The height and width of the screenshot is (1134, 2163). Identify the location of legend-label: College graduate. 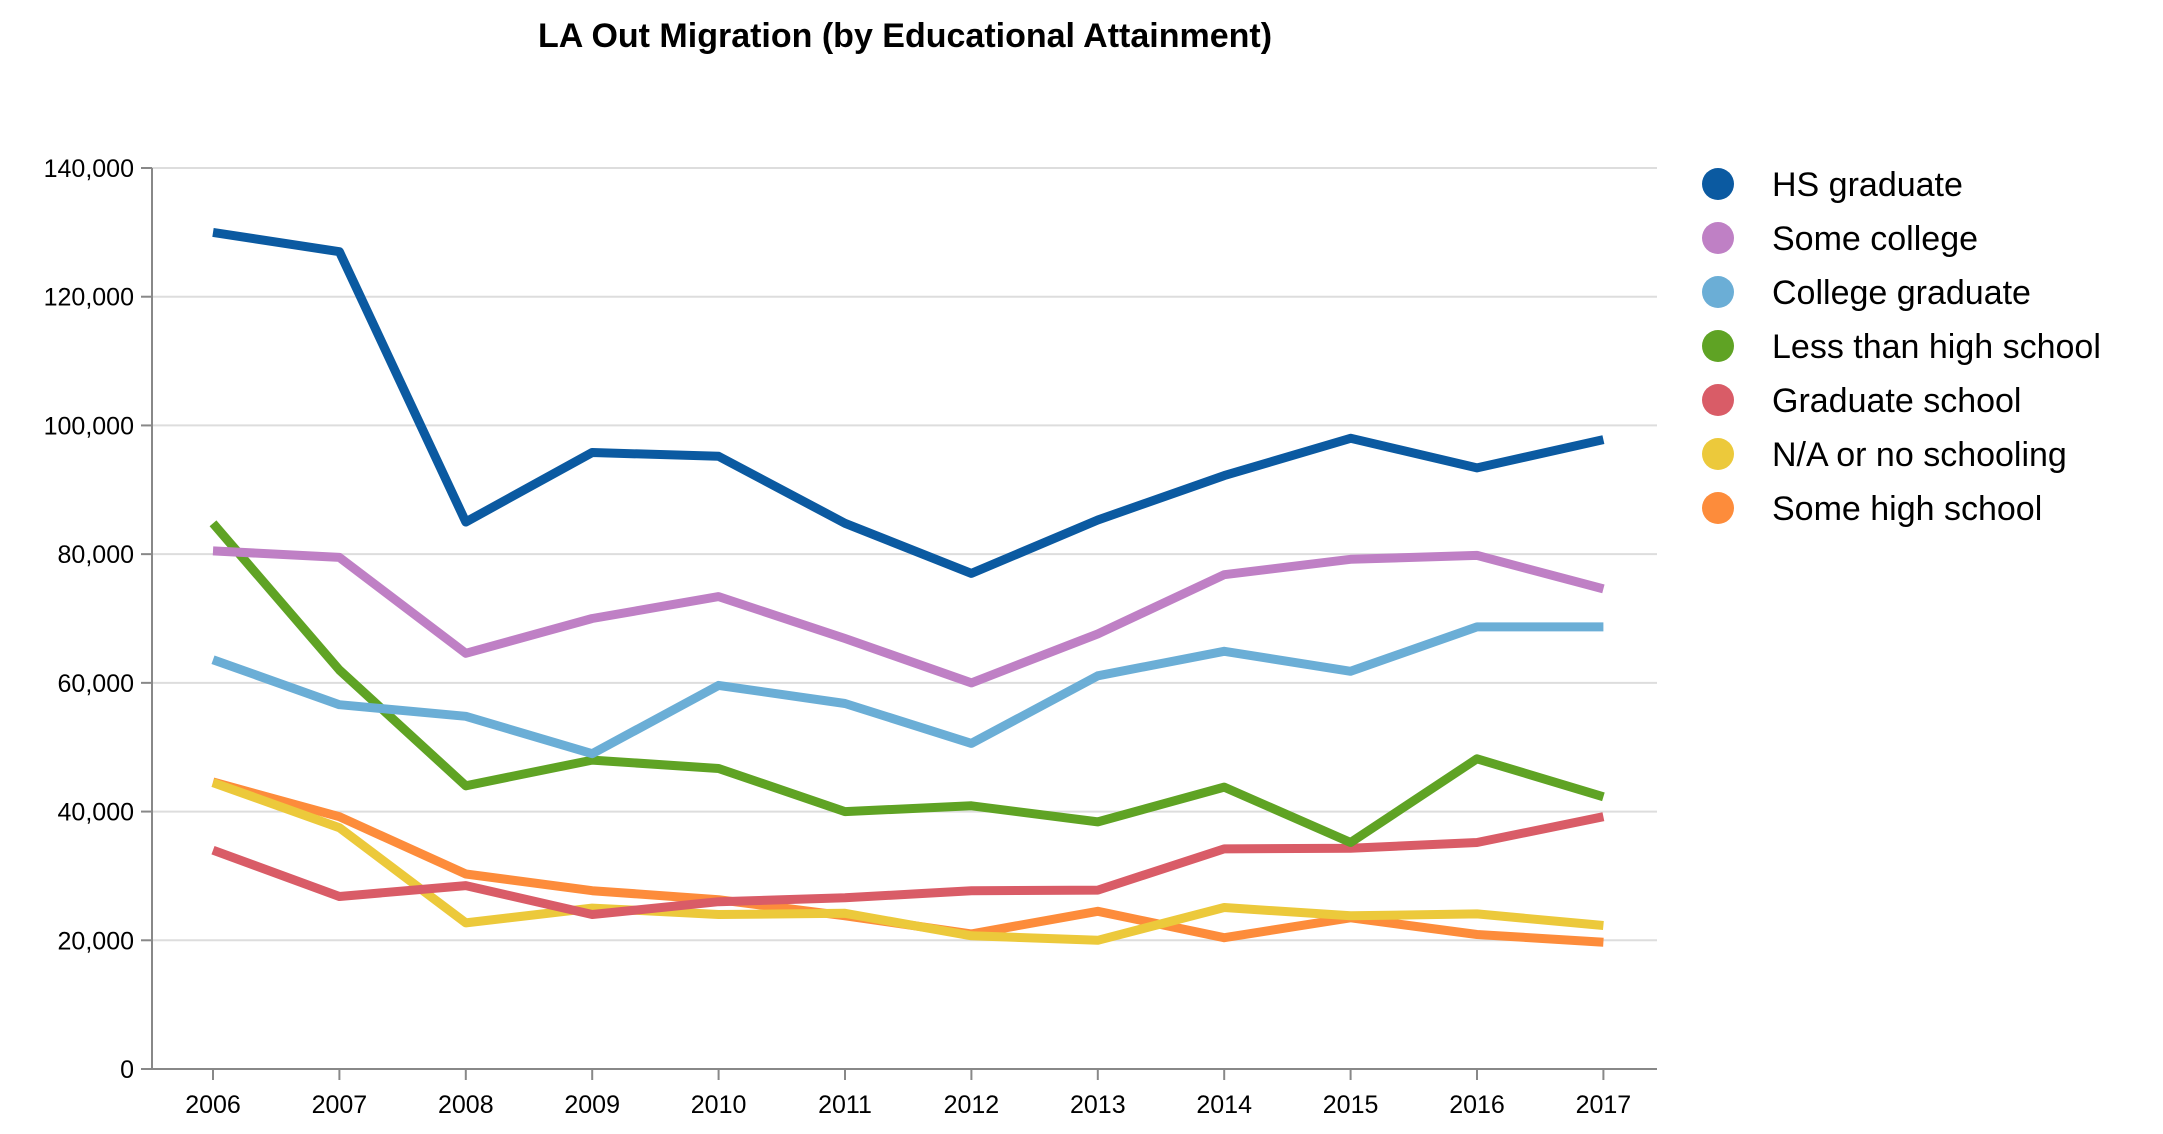
(1901, 293).